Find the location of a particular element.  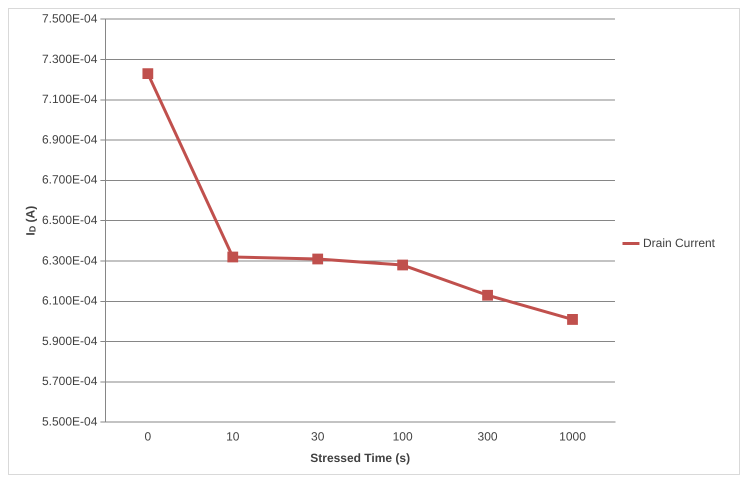

x-tick-label: 300 is located at coordinates (488, 437).